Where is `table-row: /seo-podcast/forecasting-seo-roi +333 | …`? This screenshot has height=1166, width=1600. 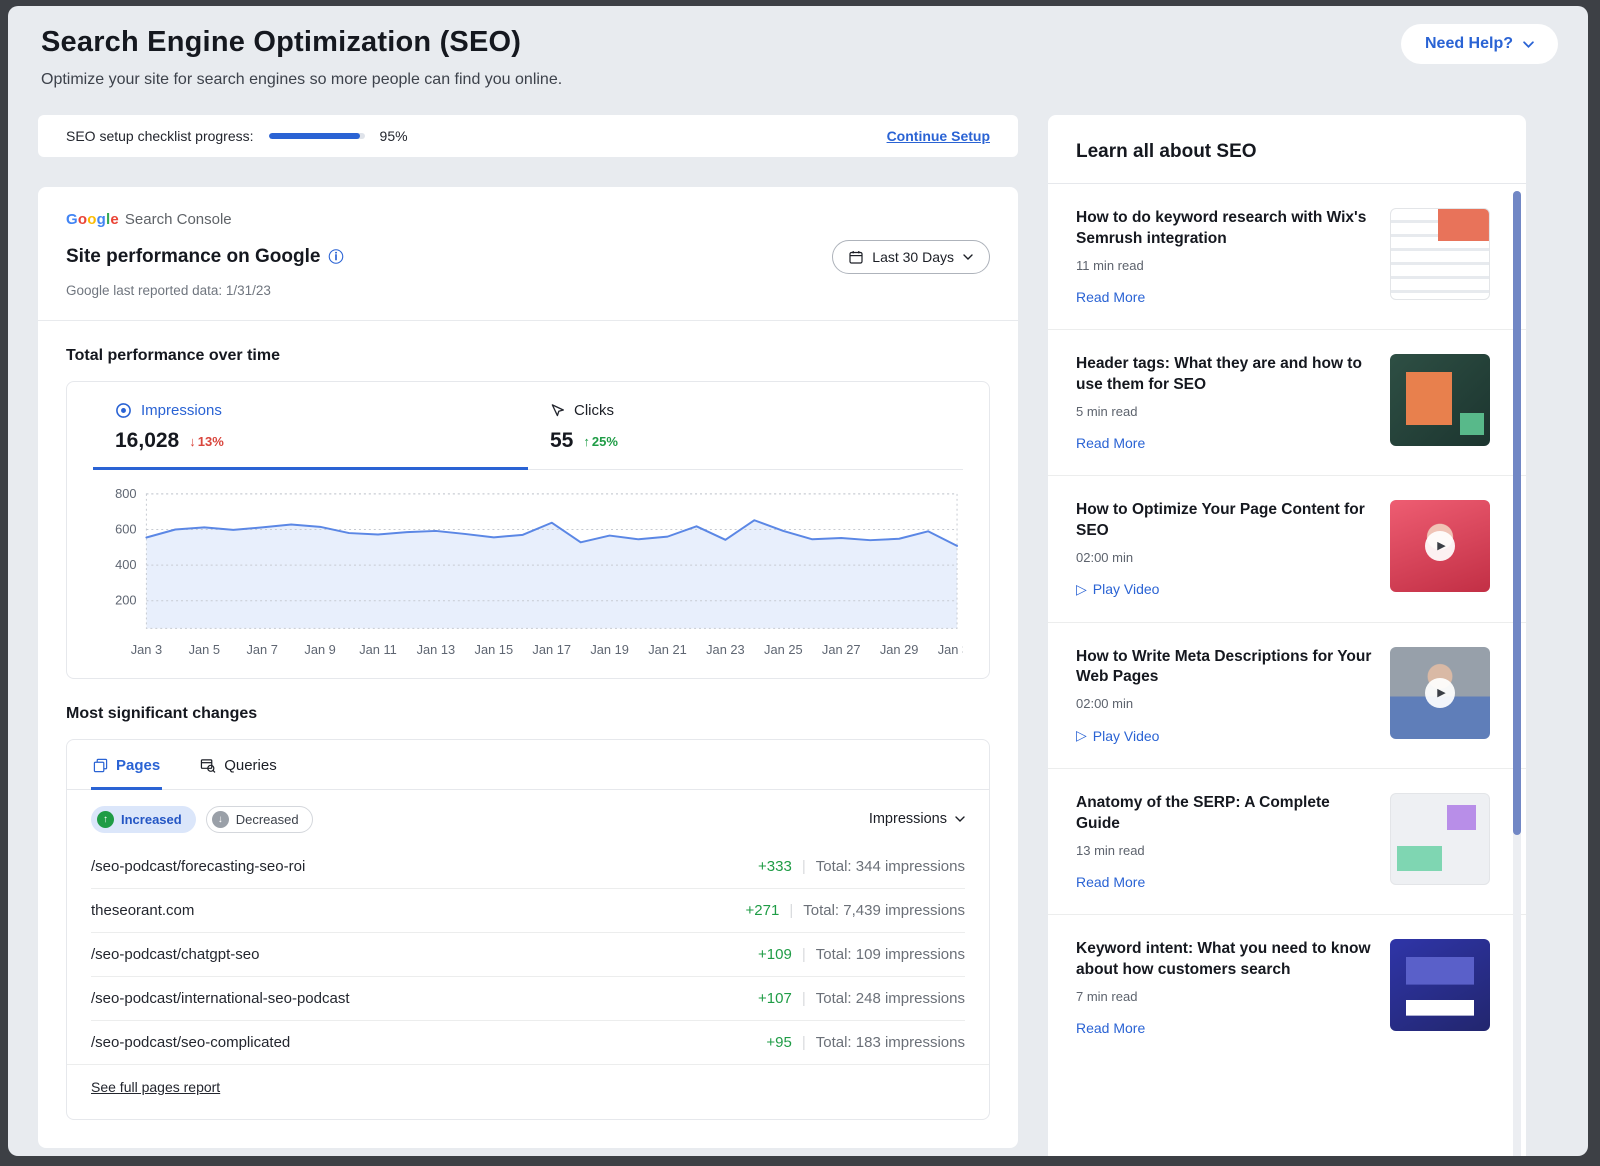 table-row: /seo-podcast/forecasting-seo-roi +333 | … is located at coordinates (528, 866).